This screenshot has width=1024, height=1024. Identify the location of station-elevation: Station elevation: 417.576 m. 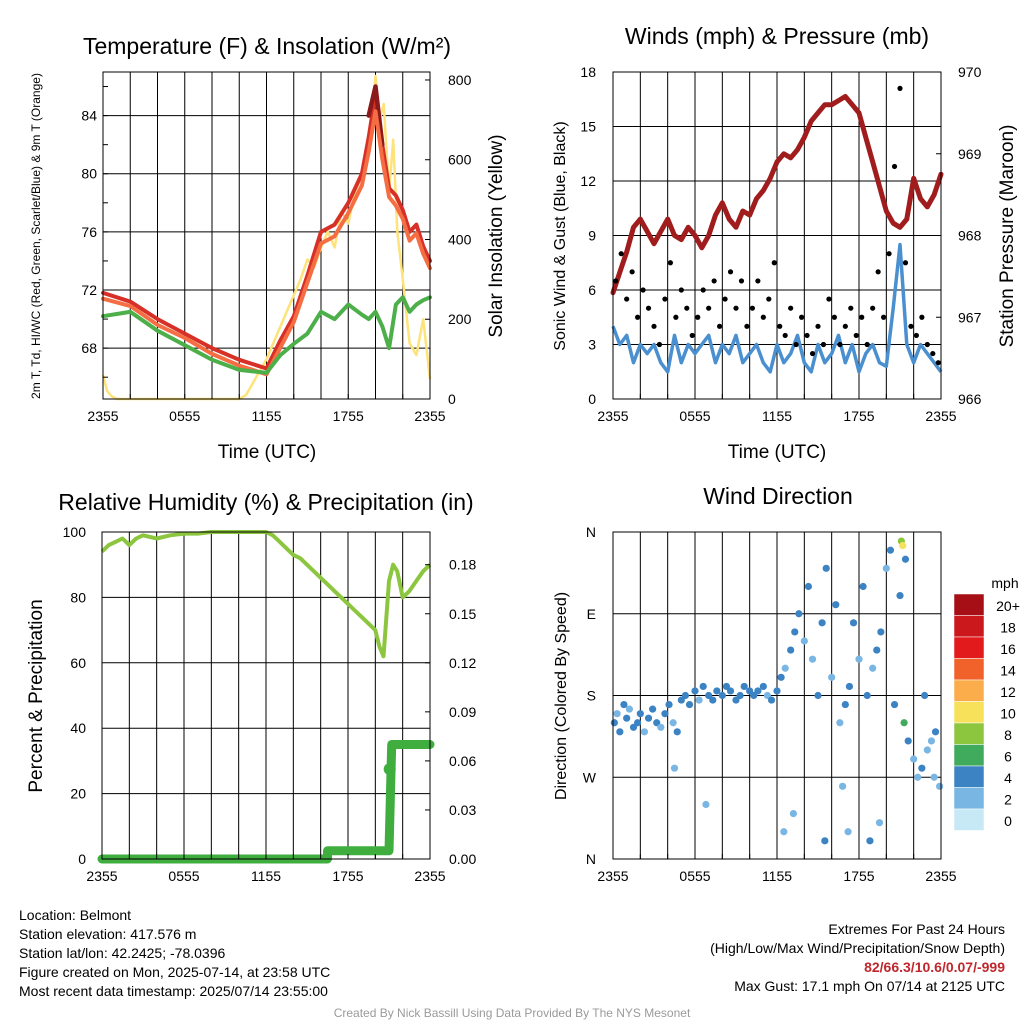
(108, 934).